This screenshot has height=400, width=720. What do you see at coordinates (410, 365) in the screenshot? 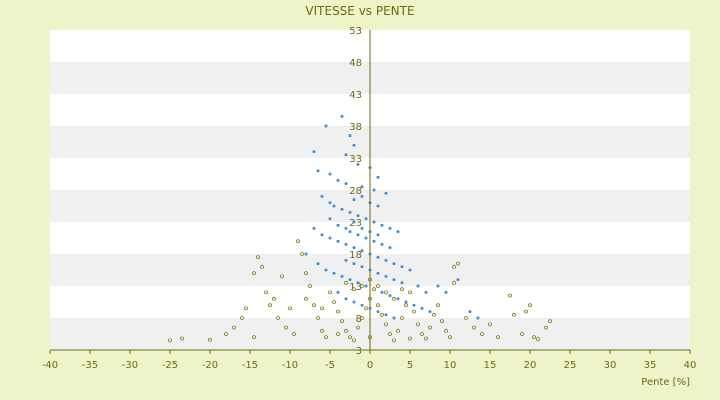
I see `x-tick-label: 5` at bounding box center [410, 365].